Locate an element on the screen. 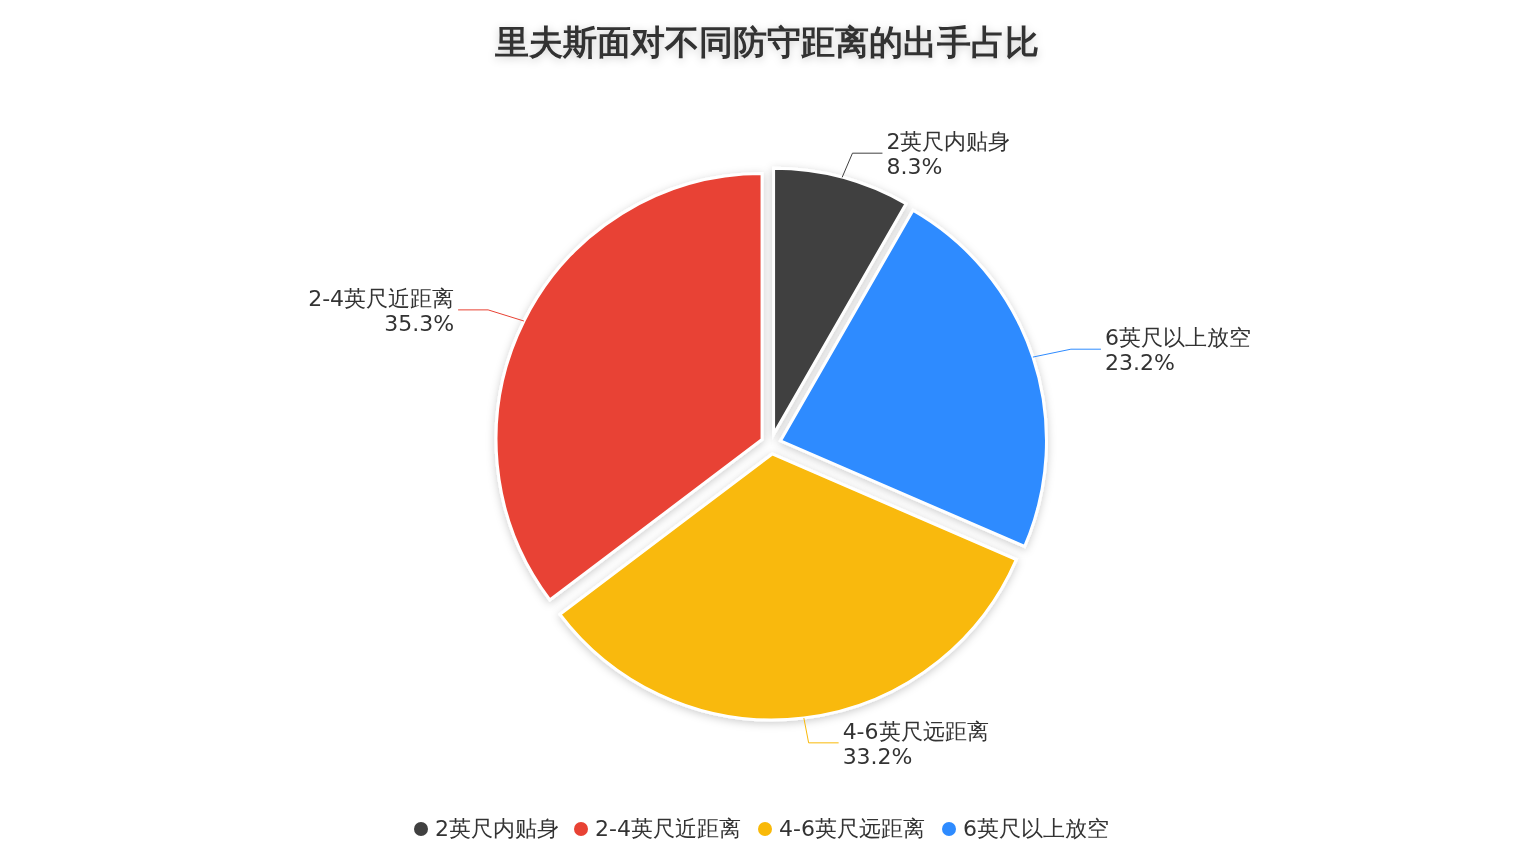 The width and height of the screenshot is (1518, 860). slice-label: 2-4英尺近距离 is located at coordinates (381, 298).